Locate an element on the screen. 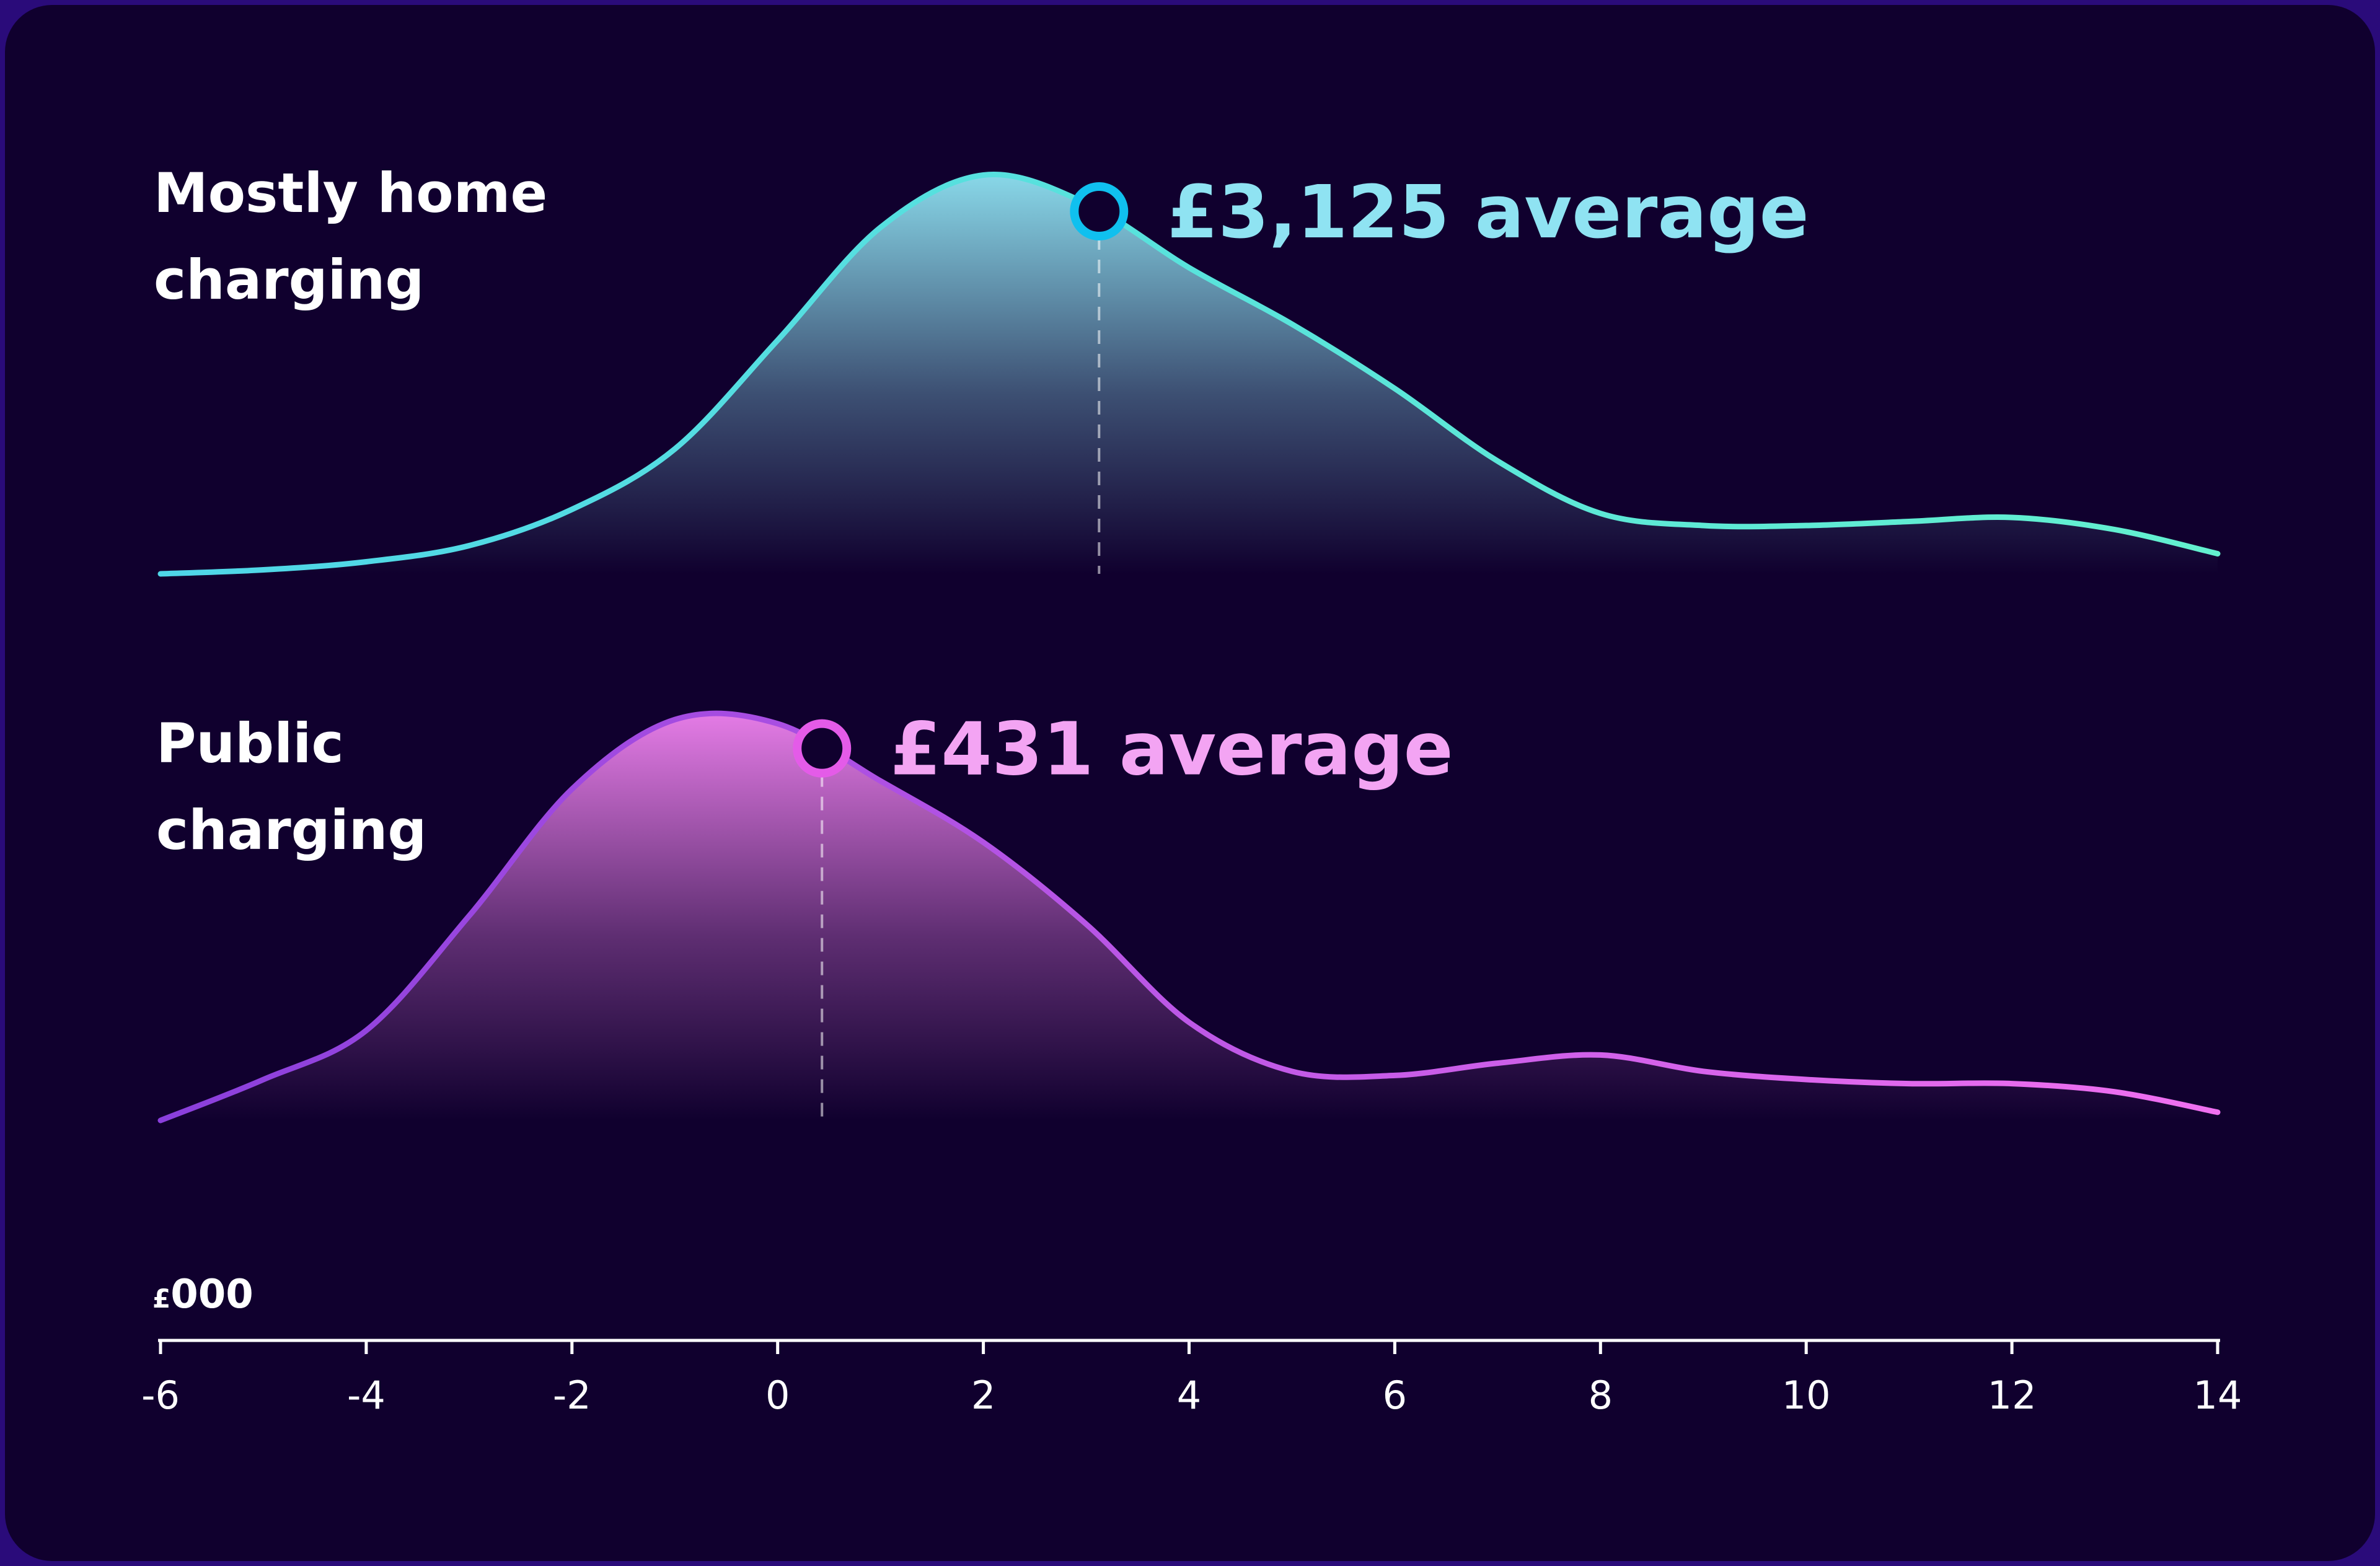 The height and width of the screenshot is (1566, 2380). x-axis-unit-thousands: 000 is located at coordinates (211, 1294).